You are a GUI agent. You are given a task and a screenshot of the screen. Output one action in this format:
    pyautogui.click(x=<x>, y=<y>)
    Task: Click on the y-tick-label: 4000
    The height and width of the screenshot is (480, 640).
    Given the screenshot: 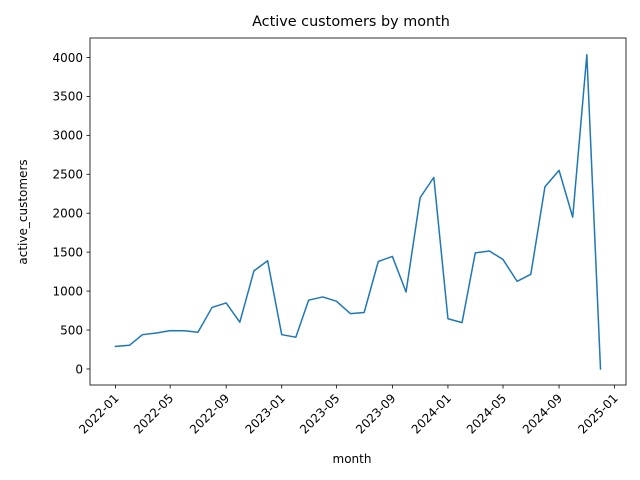 What is the action you would take?
    pyautogui.click(x=67, y=58)
    